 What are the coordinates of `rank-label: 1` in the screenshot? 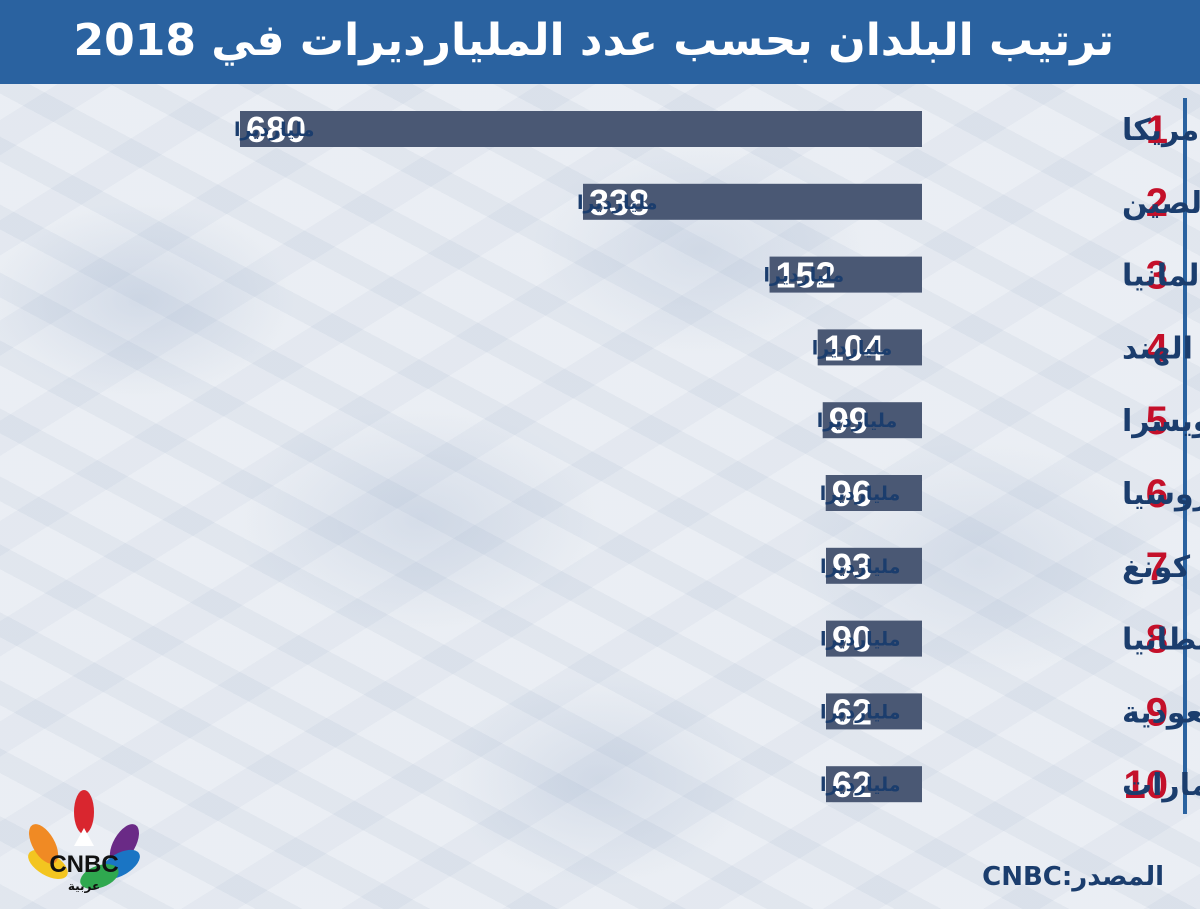 It's located at (1157, 130).